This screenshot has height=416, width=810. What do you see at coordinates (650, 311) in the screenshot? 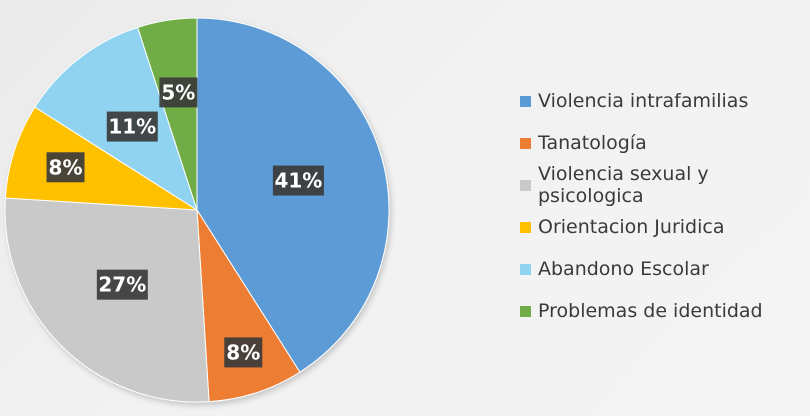
I see `legend-label-5: Problemas de identidad` at bounding box center [650, 311].